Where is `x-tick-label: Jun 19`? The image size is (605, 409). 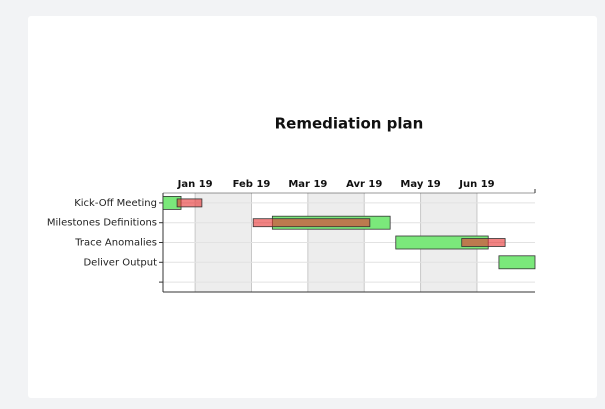
x-tick-label: Jun 19 is located at coordinates (476, 184).